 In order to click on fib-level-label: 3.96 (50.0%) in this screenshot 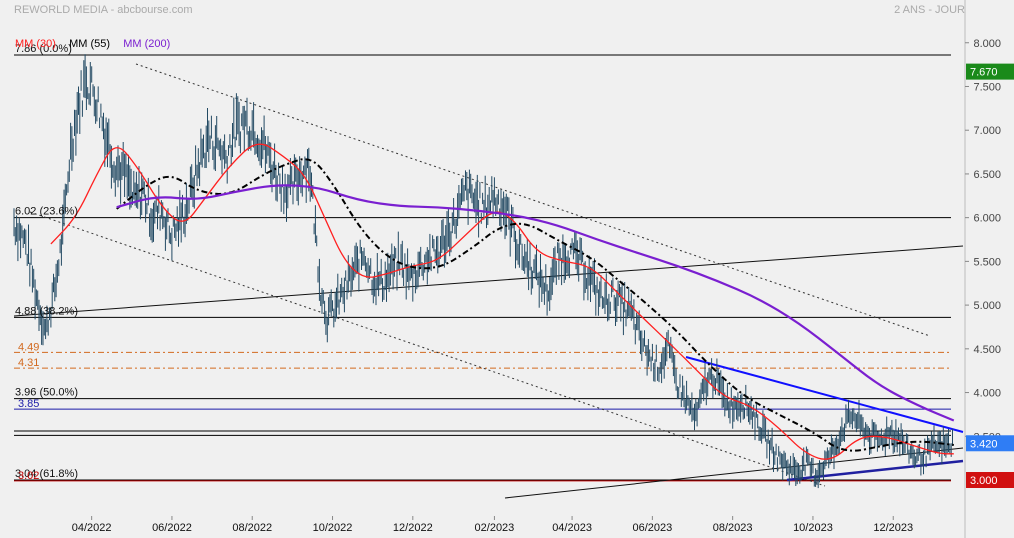, I will do `click(46, 393)`.